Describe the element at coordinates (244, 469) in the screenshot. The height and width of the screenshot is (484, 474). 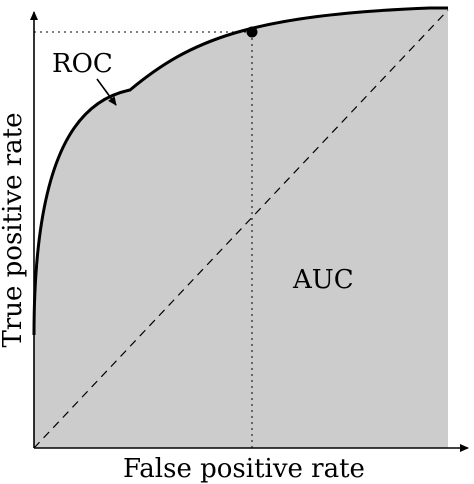
I see `x-axis-label: False positive rate` at that location.